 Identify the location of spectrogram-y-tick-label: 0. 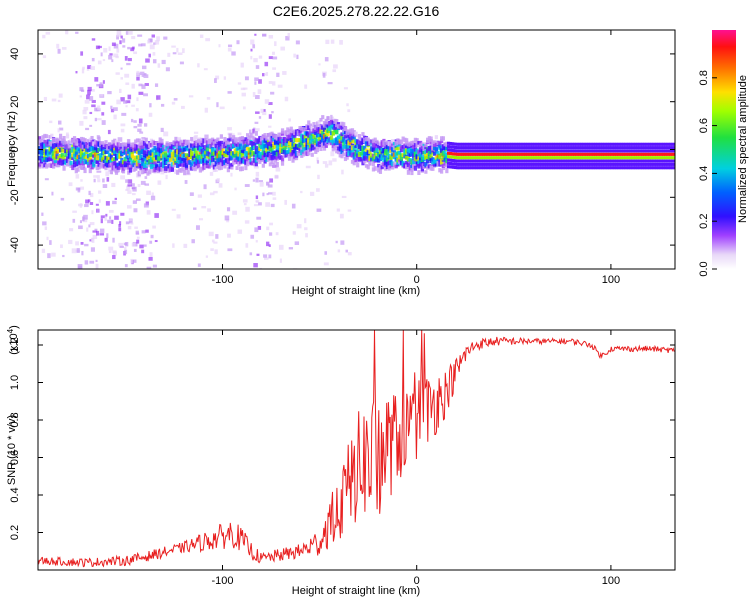
(15, 149).